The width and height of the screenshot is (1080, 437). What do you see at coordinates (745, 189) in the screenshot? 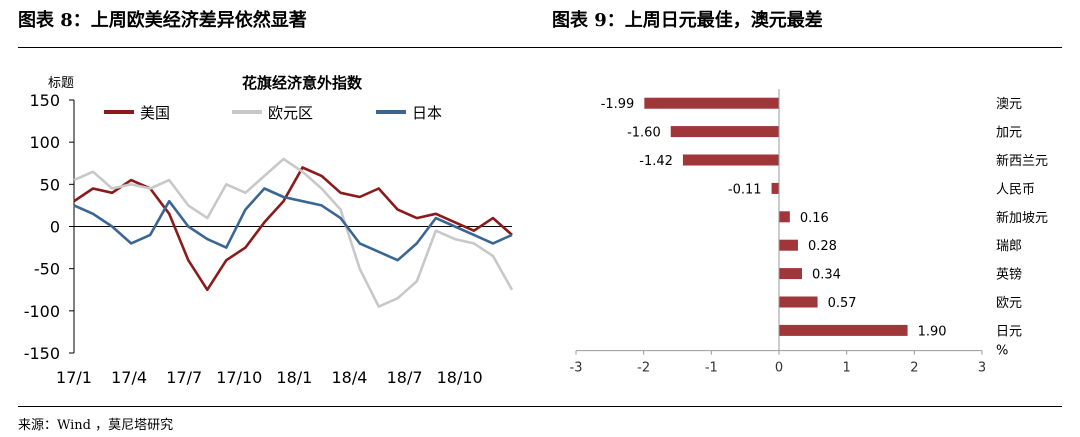
I see `bar-value-label: -0.11` at bounding box center [745, 189].